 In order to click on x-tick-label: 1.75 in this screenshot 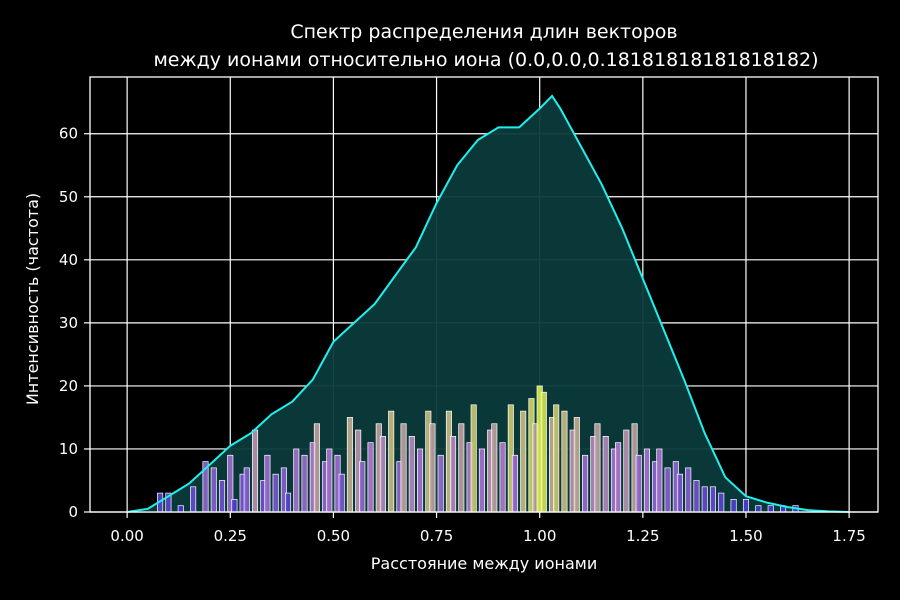, I will do `click(848, 536)`.